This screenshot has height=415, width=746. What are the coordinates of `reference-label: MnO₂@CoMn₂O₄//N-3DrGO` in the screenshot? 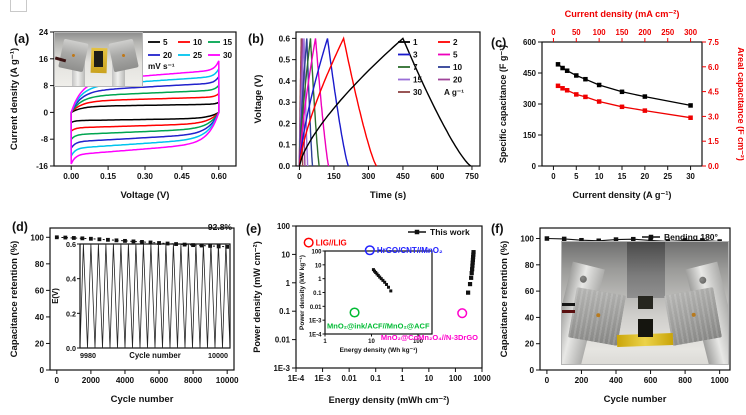 It's located at (429, 337).